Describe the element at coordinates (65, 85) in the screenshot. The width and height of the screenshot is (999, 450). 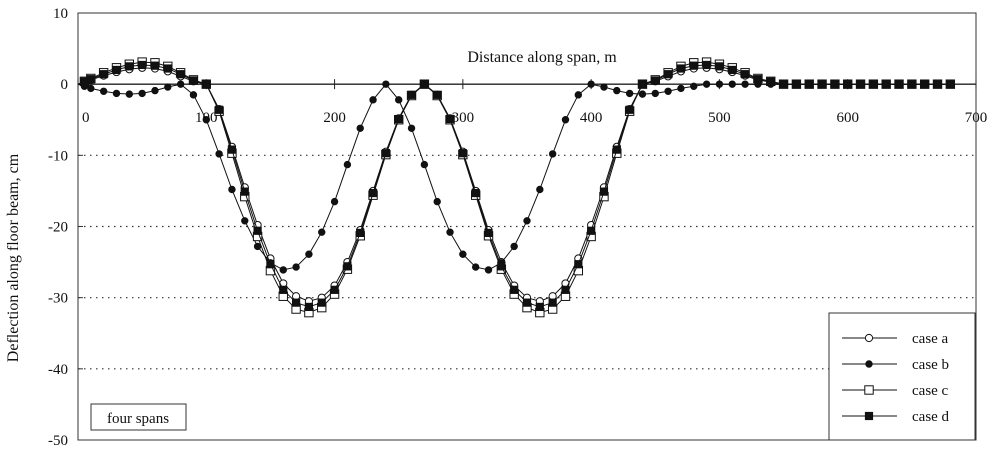
I see `y-tick-label: 0` at that location.